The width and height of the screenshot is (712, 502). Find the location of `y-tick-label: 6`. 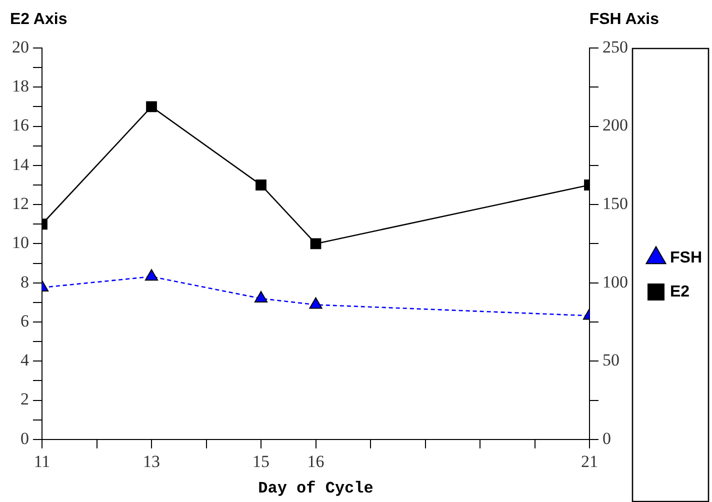

y-tick-label: 6 is located at coordinates (24, 320).